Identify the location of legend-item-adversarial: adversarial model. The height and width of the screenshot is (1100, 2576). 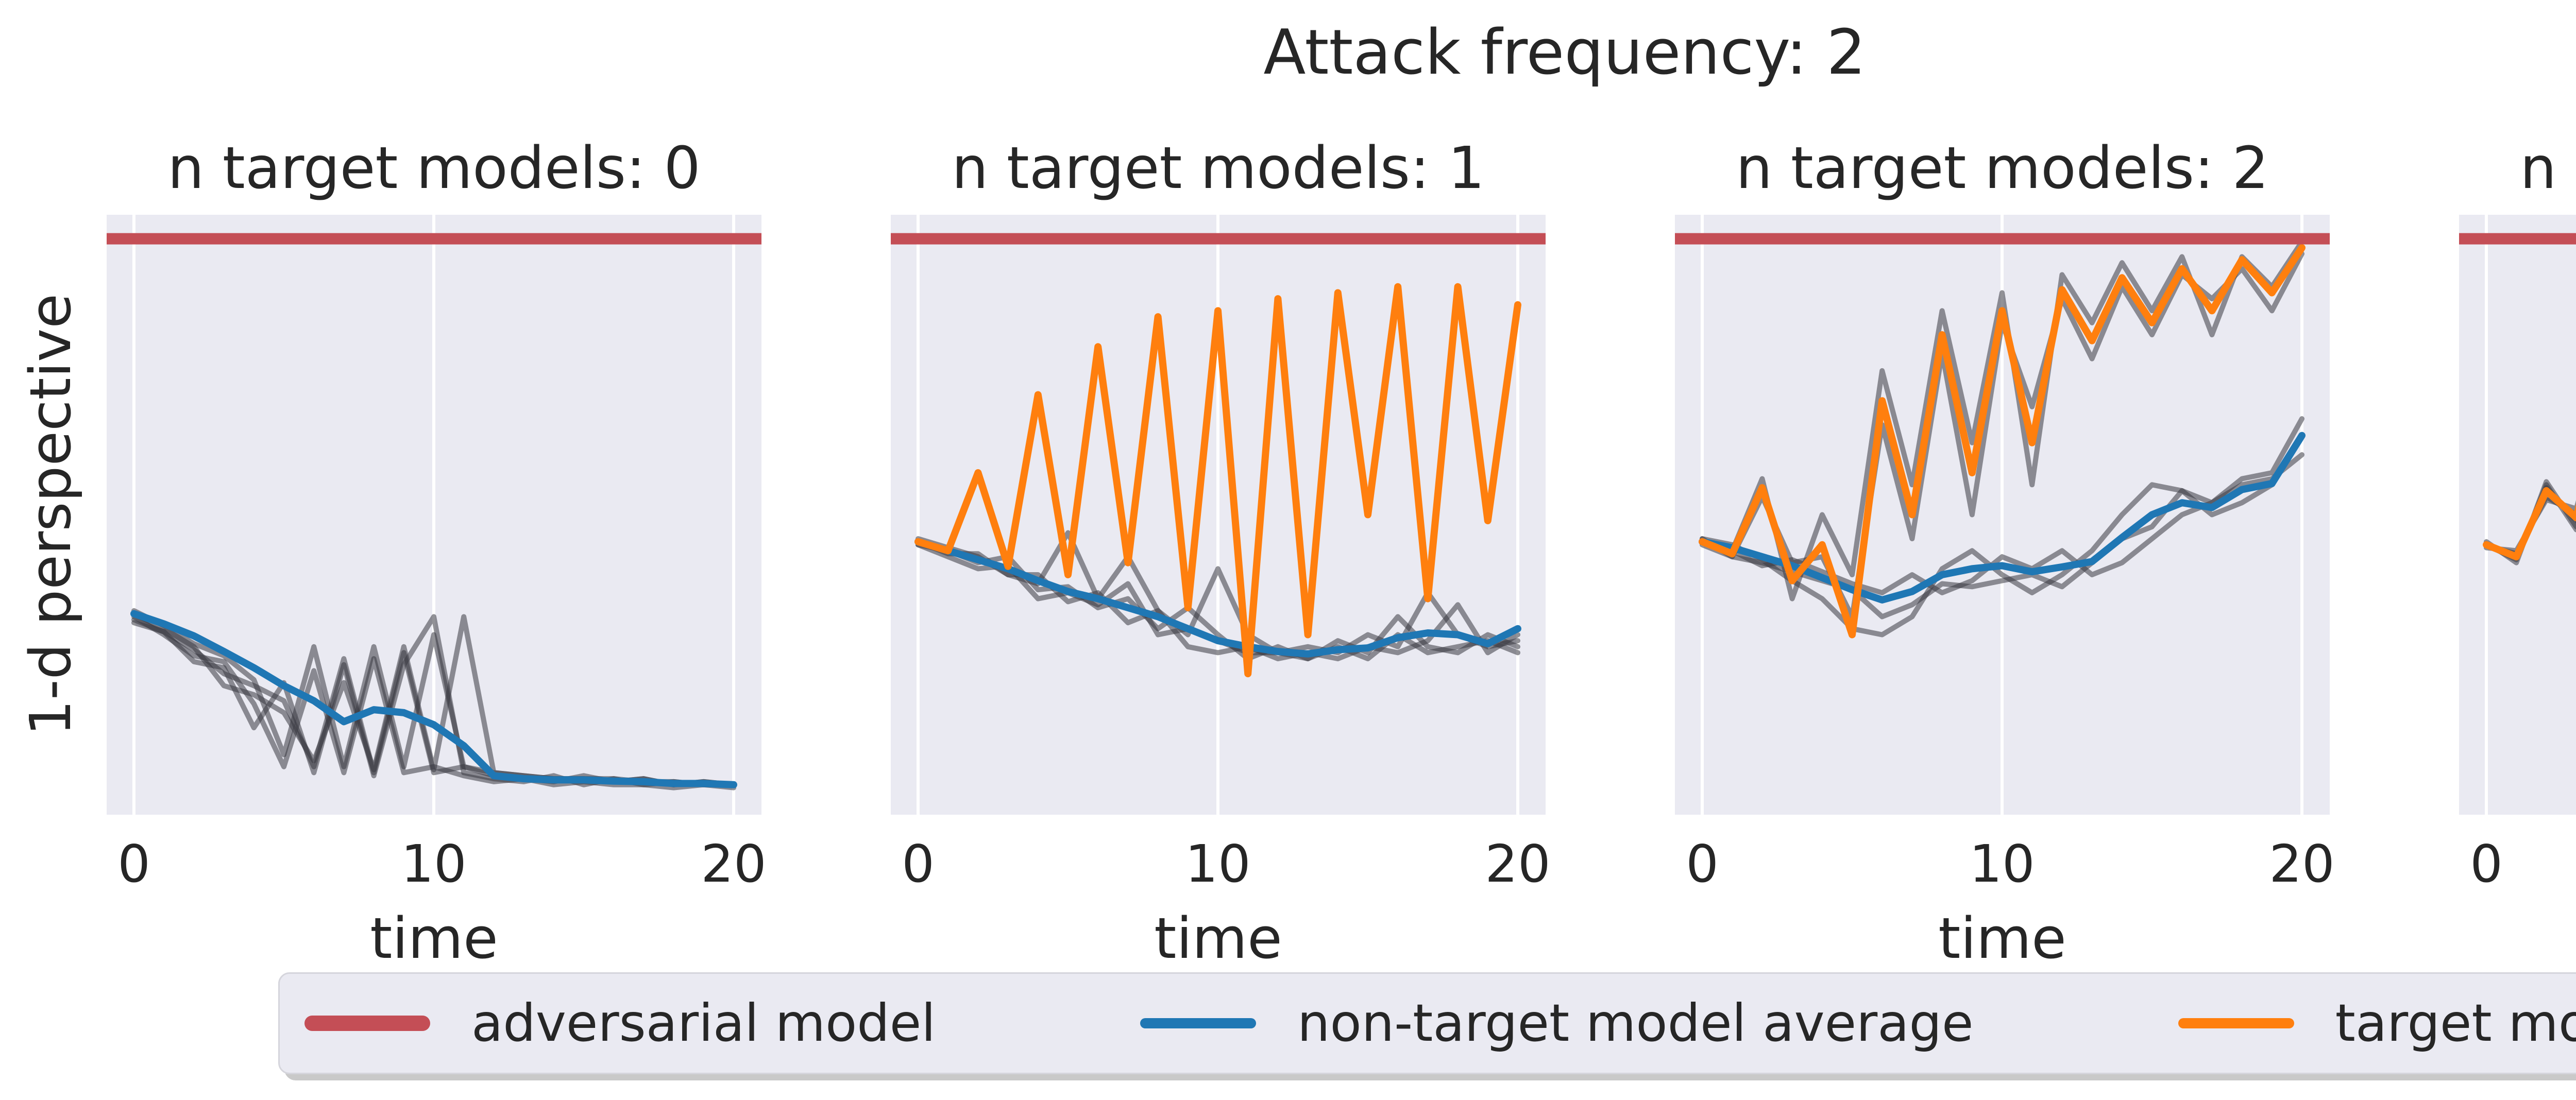
(620, 1023).